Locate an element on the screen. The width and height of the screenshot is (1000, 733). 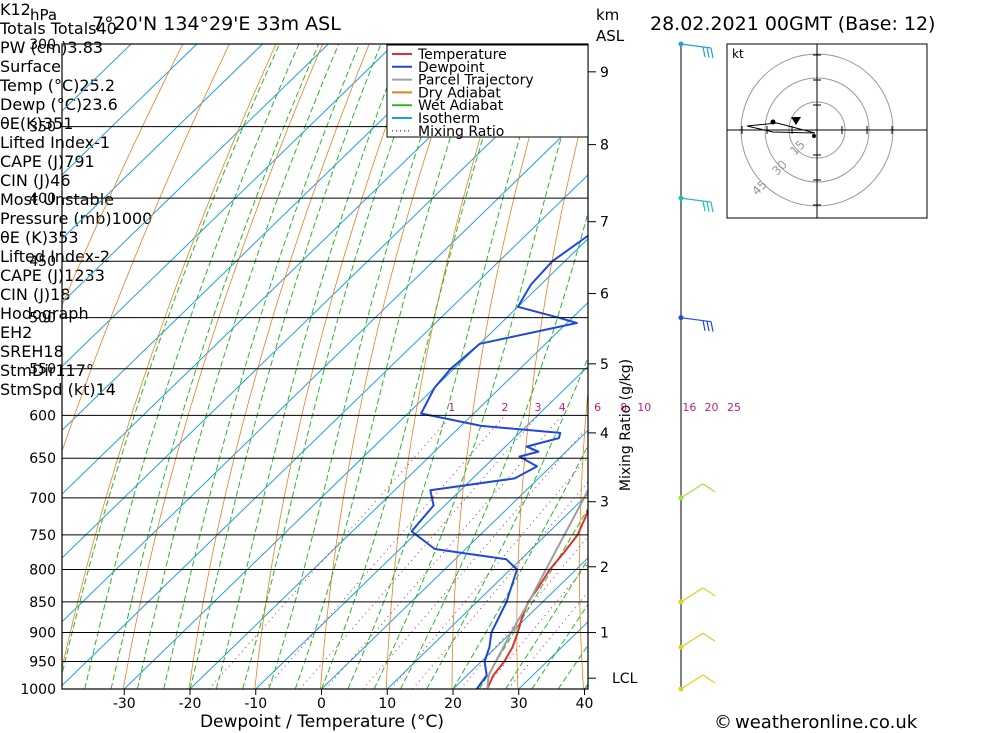
index-value: 46 is located at coordinates (60, 180).